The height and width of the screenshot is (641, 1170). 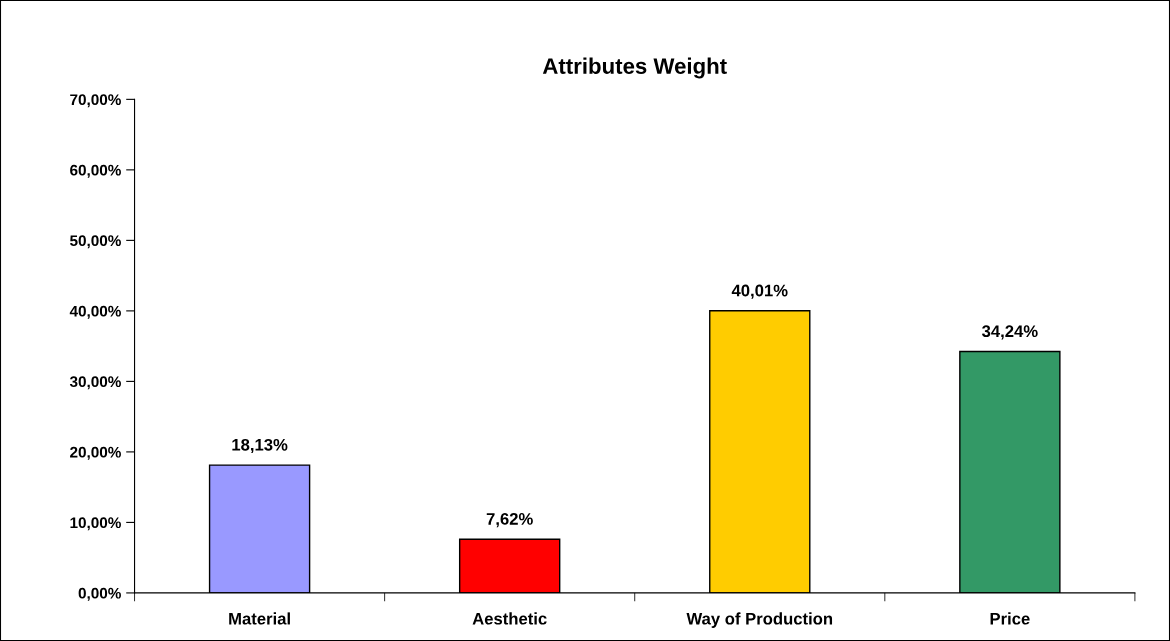 What do you see at coordinates (1009, 332) in the screenshot?
I see `data-label: 34,24%` at bounding box center [1009, 332].